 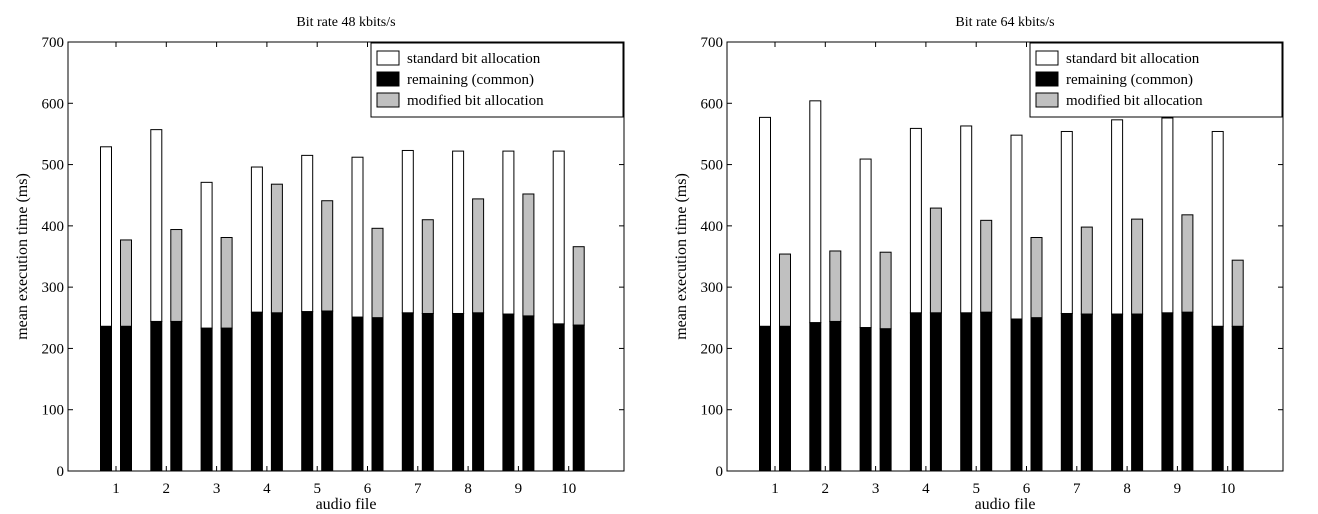 What do you see at coordinates (345, 22) in the screenshot?
I see `chart-title: Bit rate 48 kbits/s` at bounding box center [345, 22].